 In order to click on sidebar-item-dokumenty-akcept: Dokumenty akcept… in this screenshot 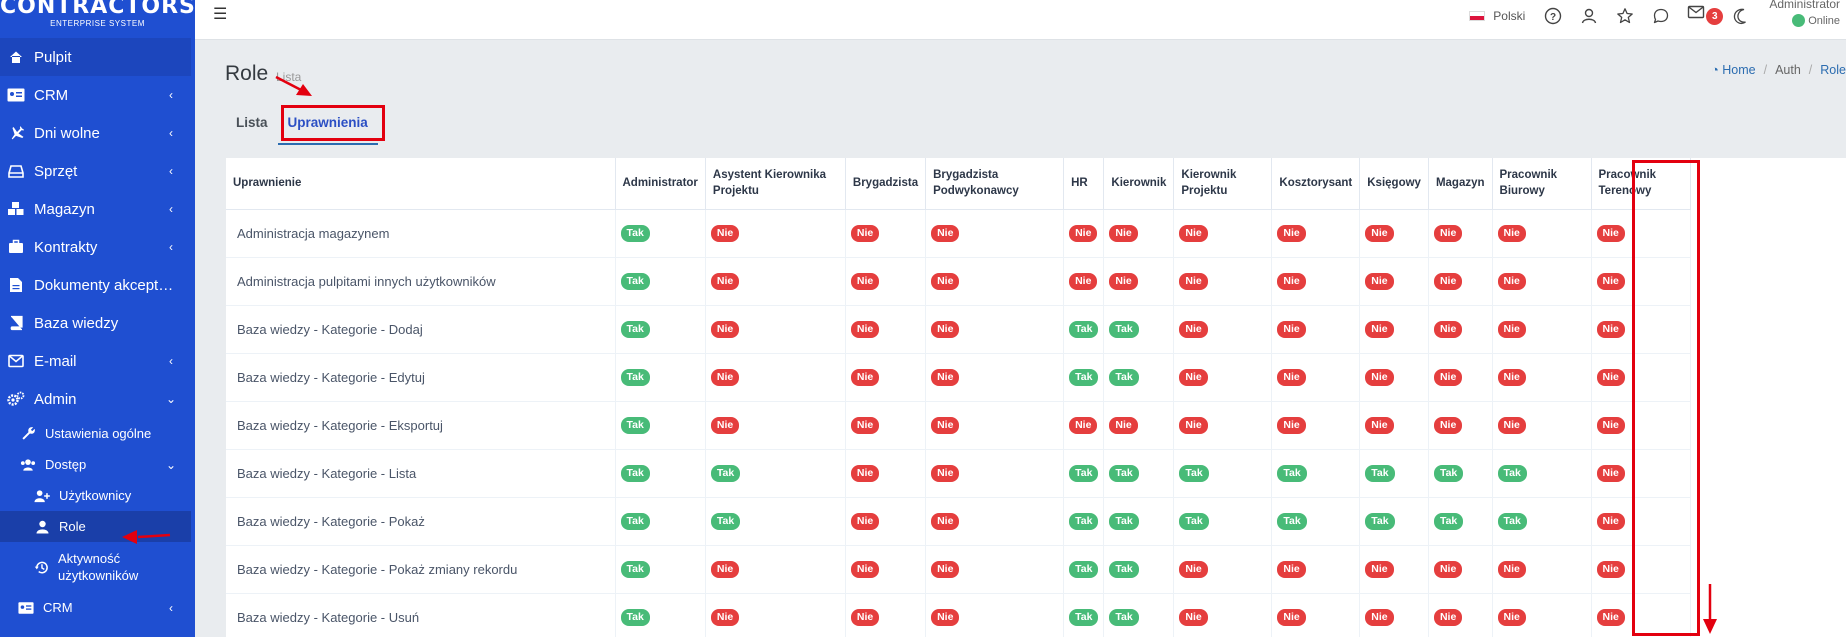, I will do `click(97, 285)`.